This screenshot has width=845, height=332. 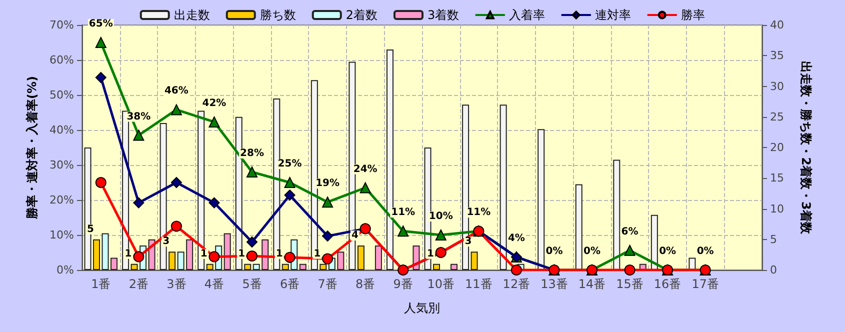 What do you see at coordinates (468, 242) in the screenshot?
I see `data-label: 3` at bounding box center [468, 242].